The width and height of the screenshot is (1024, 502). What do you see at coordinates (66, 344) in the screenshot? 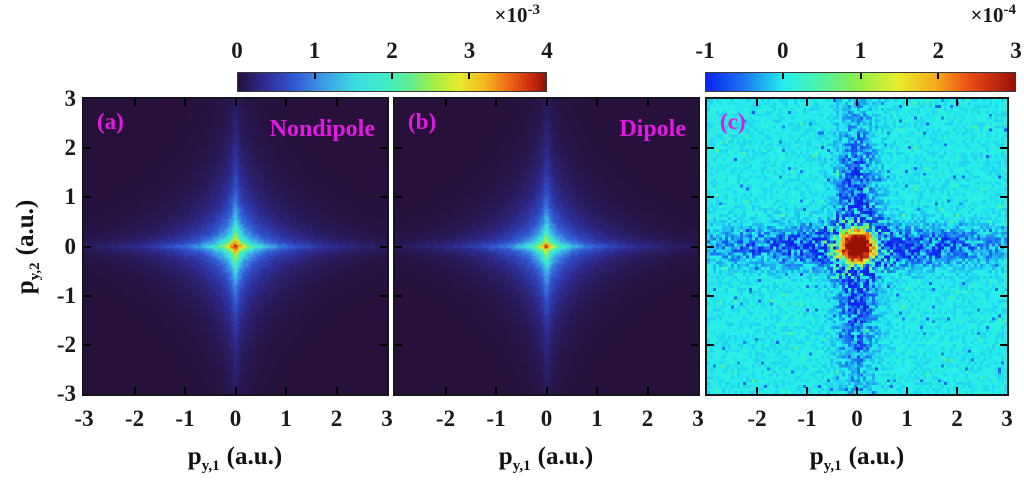
I see `y-tick-label: -2` at bounding box center [66, 344].